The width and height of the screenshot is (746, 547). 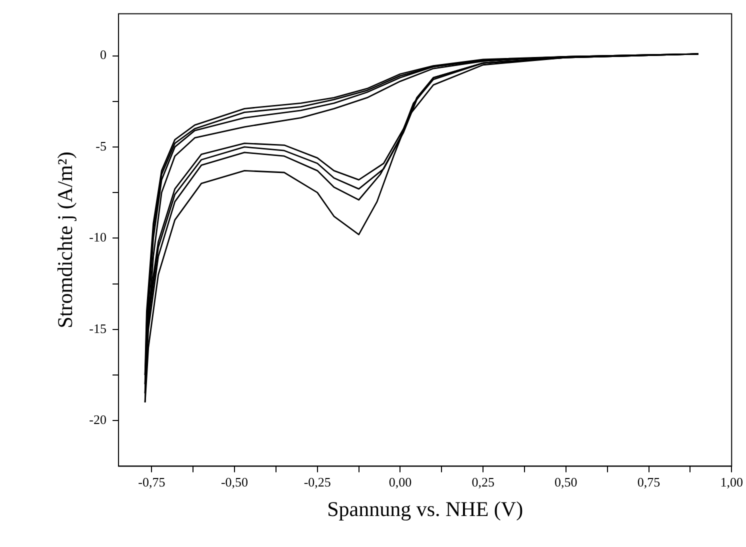 I want to click on x-axis-title: Spannung vs. NHE (V), so click(x=425, y=508).